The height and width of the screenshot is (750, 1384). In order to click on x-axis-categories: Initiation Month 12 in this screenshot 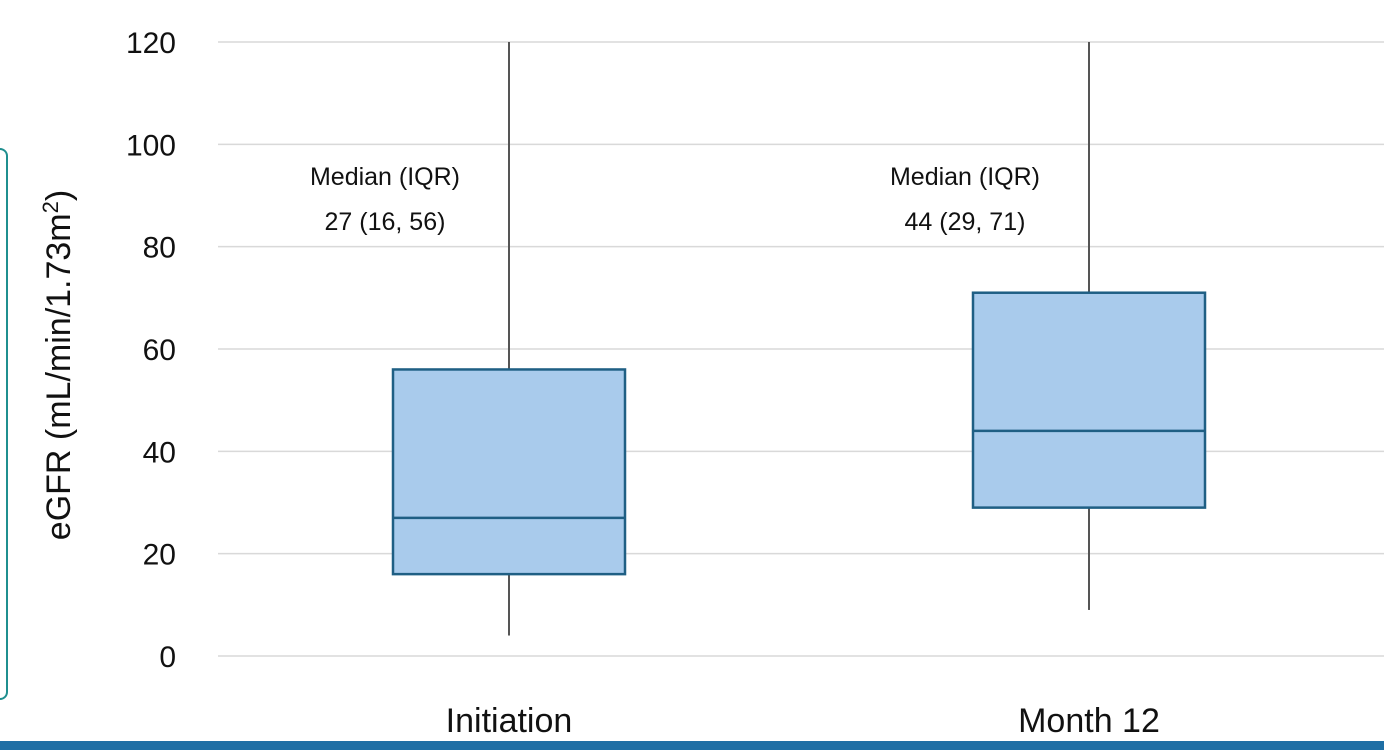, I will do `click(803, 721)`.